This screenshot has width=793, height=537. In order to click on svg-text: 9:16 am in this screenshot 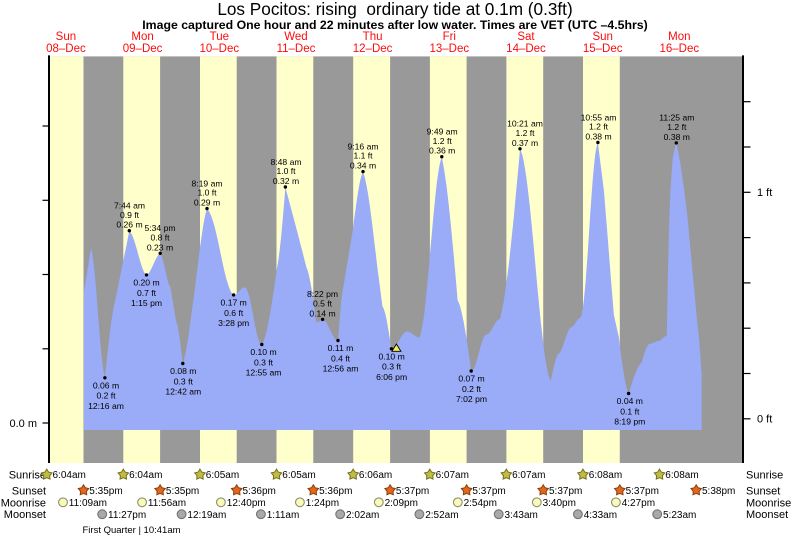, I will do `click(362, 146)`.